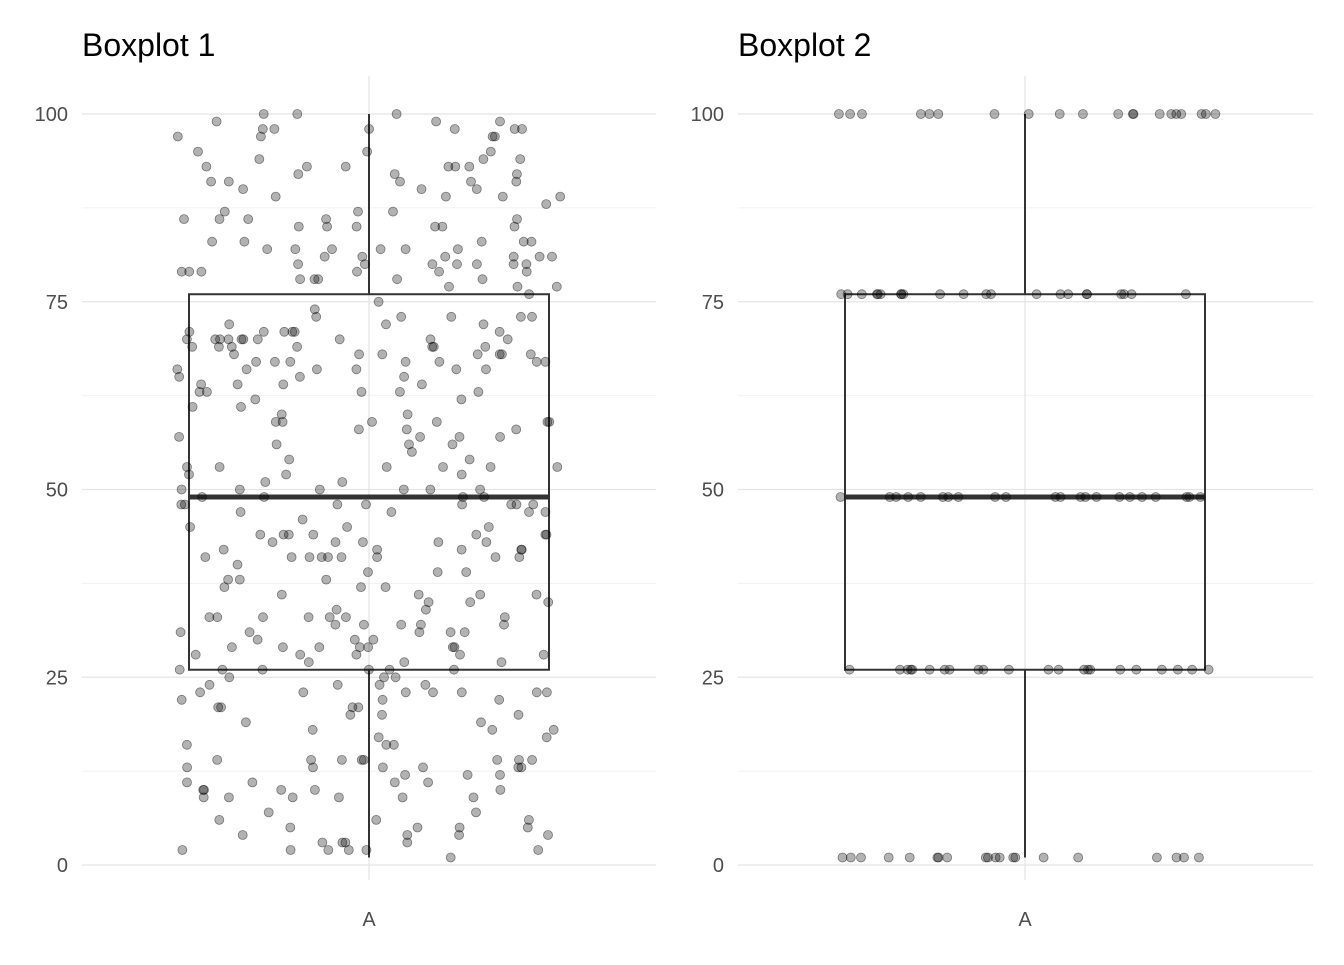  Describe the element at coordinates (369, 920) in the screenshot. I see `x-tick-label: A` at that location.